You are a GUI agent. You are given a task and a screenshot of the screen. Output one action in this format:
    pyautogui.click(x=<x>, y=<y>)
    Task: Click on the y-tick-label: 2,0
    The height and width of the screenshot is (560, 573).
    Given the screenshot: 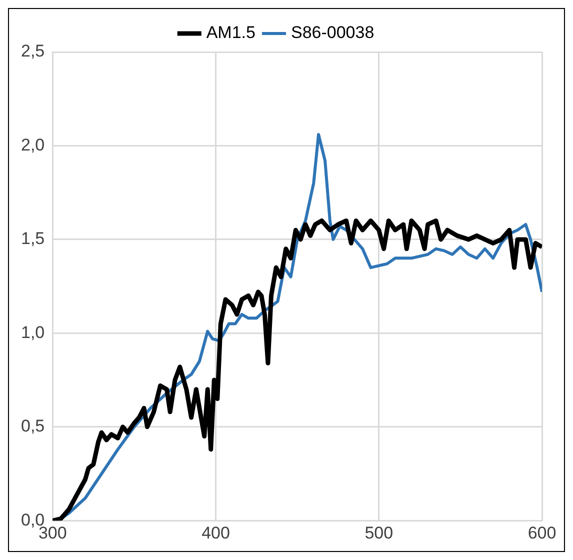 What is the action you would take?
    pyautogui.click(x=32, y=144)
    